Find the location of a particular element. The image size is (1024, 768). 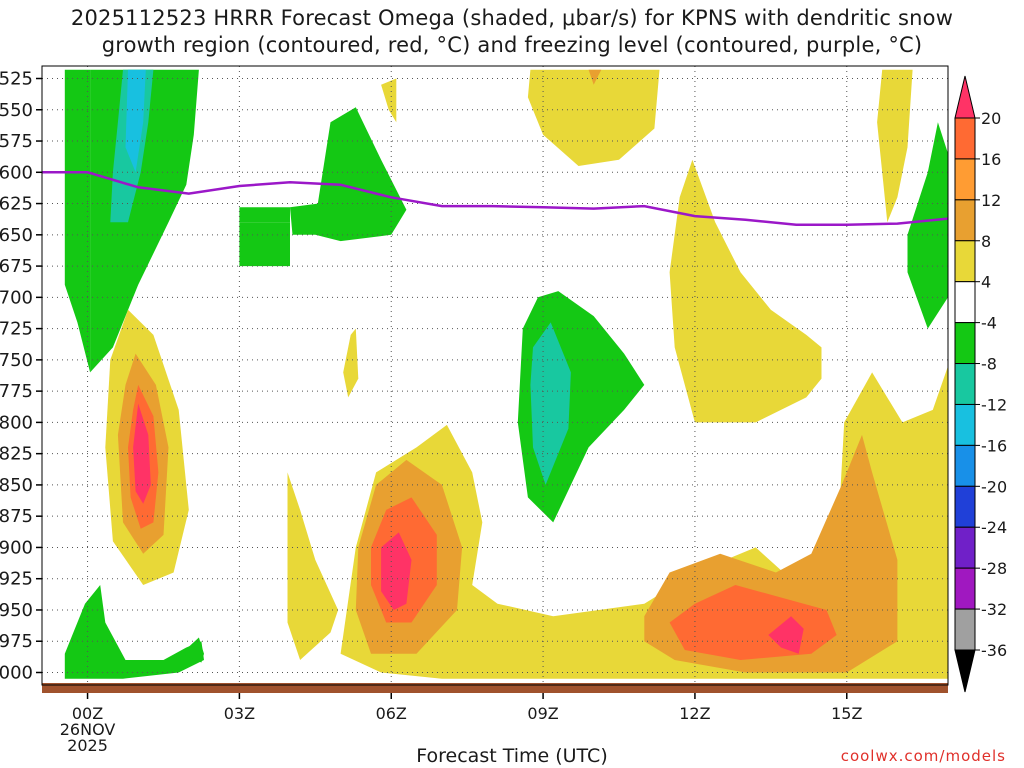

y-tick-label-750: 750 is located at coordinates (16, 360).